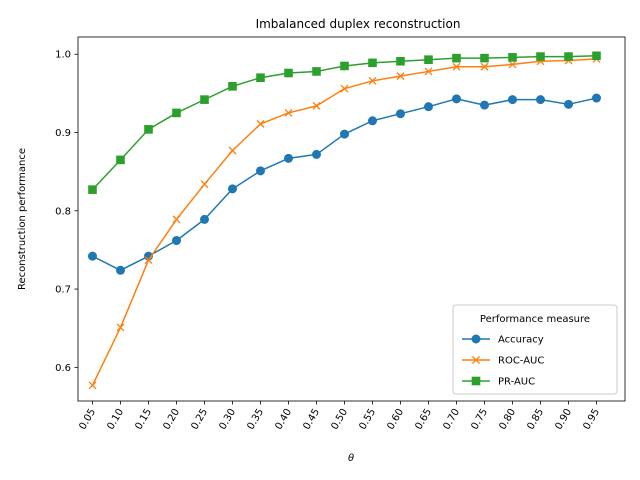 The image size is (640, 480). I want to click on legend-box, so click(535, 349).